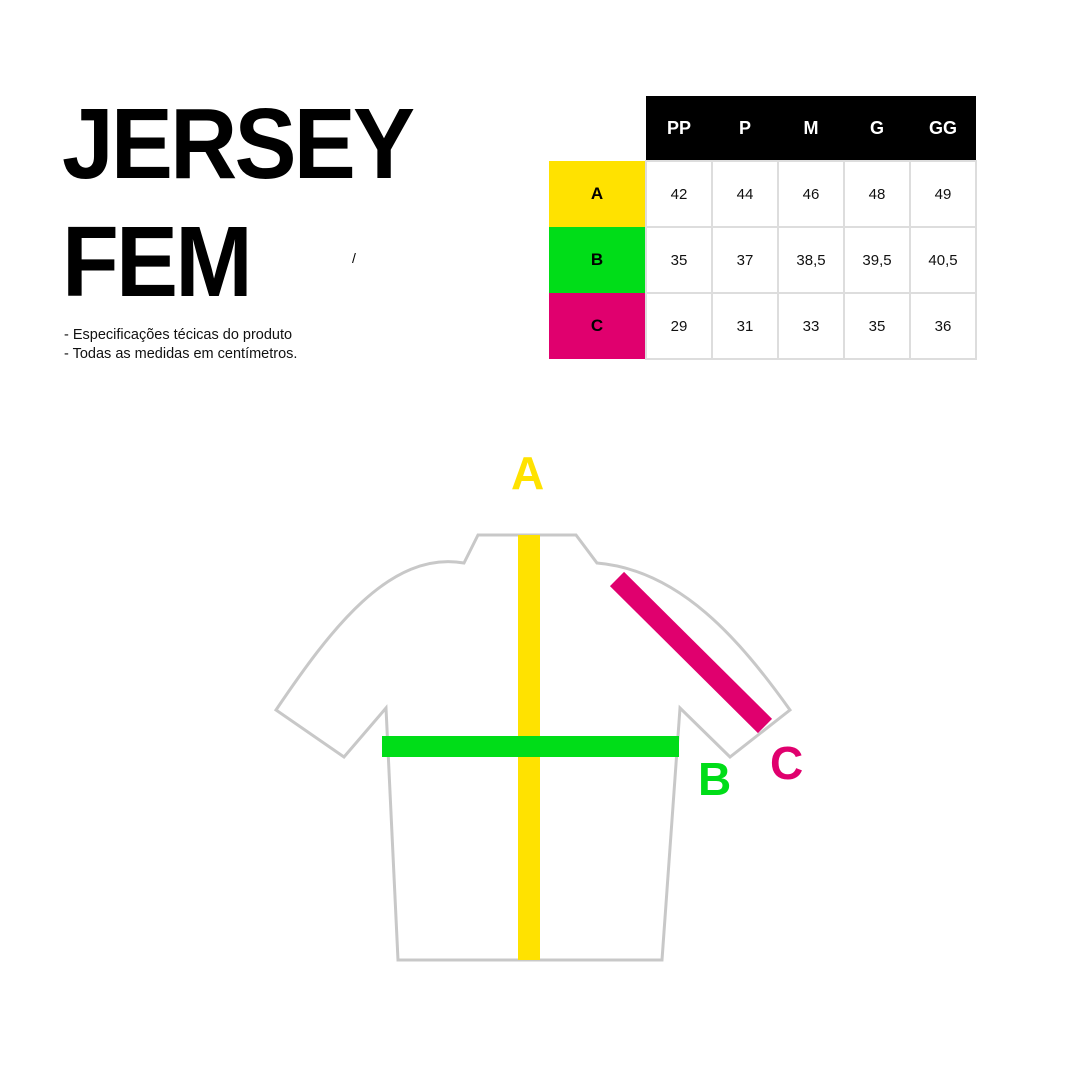 The width and height of the screenshot is (1080, 1080). I want to click on cell: 49, so click(943, 194).